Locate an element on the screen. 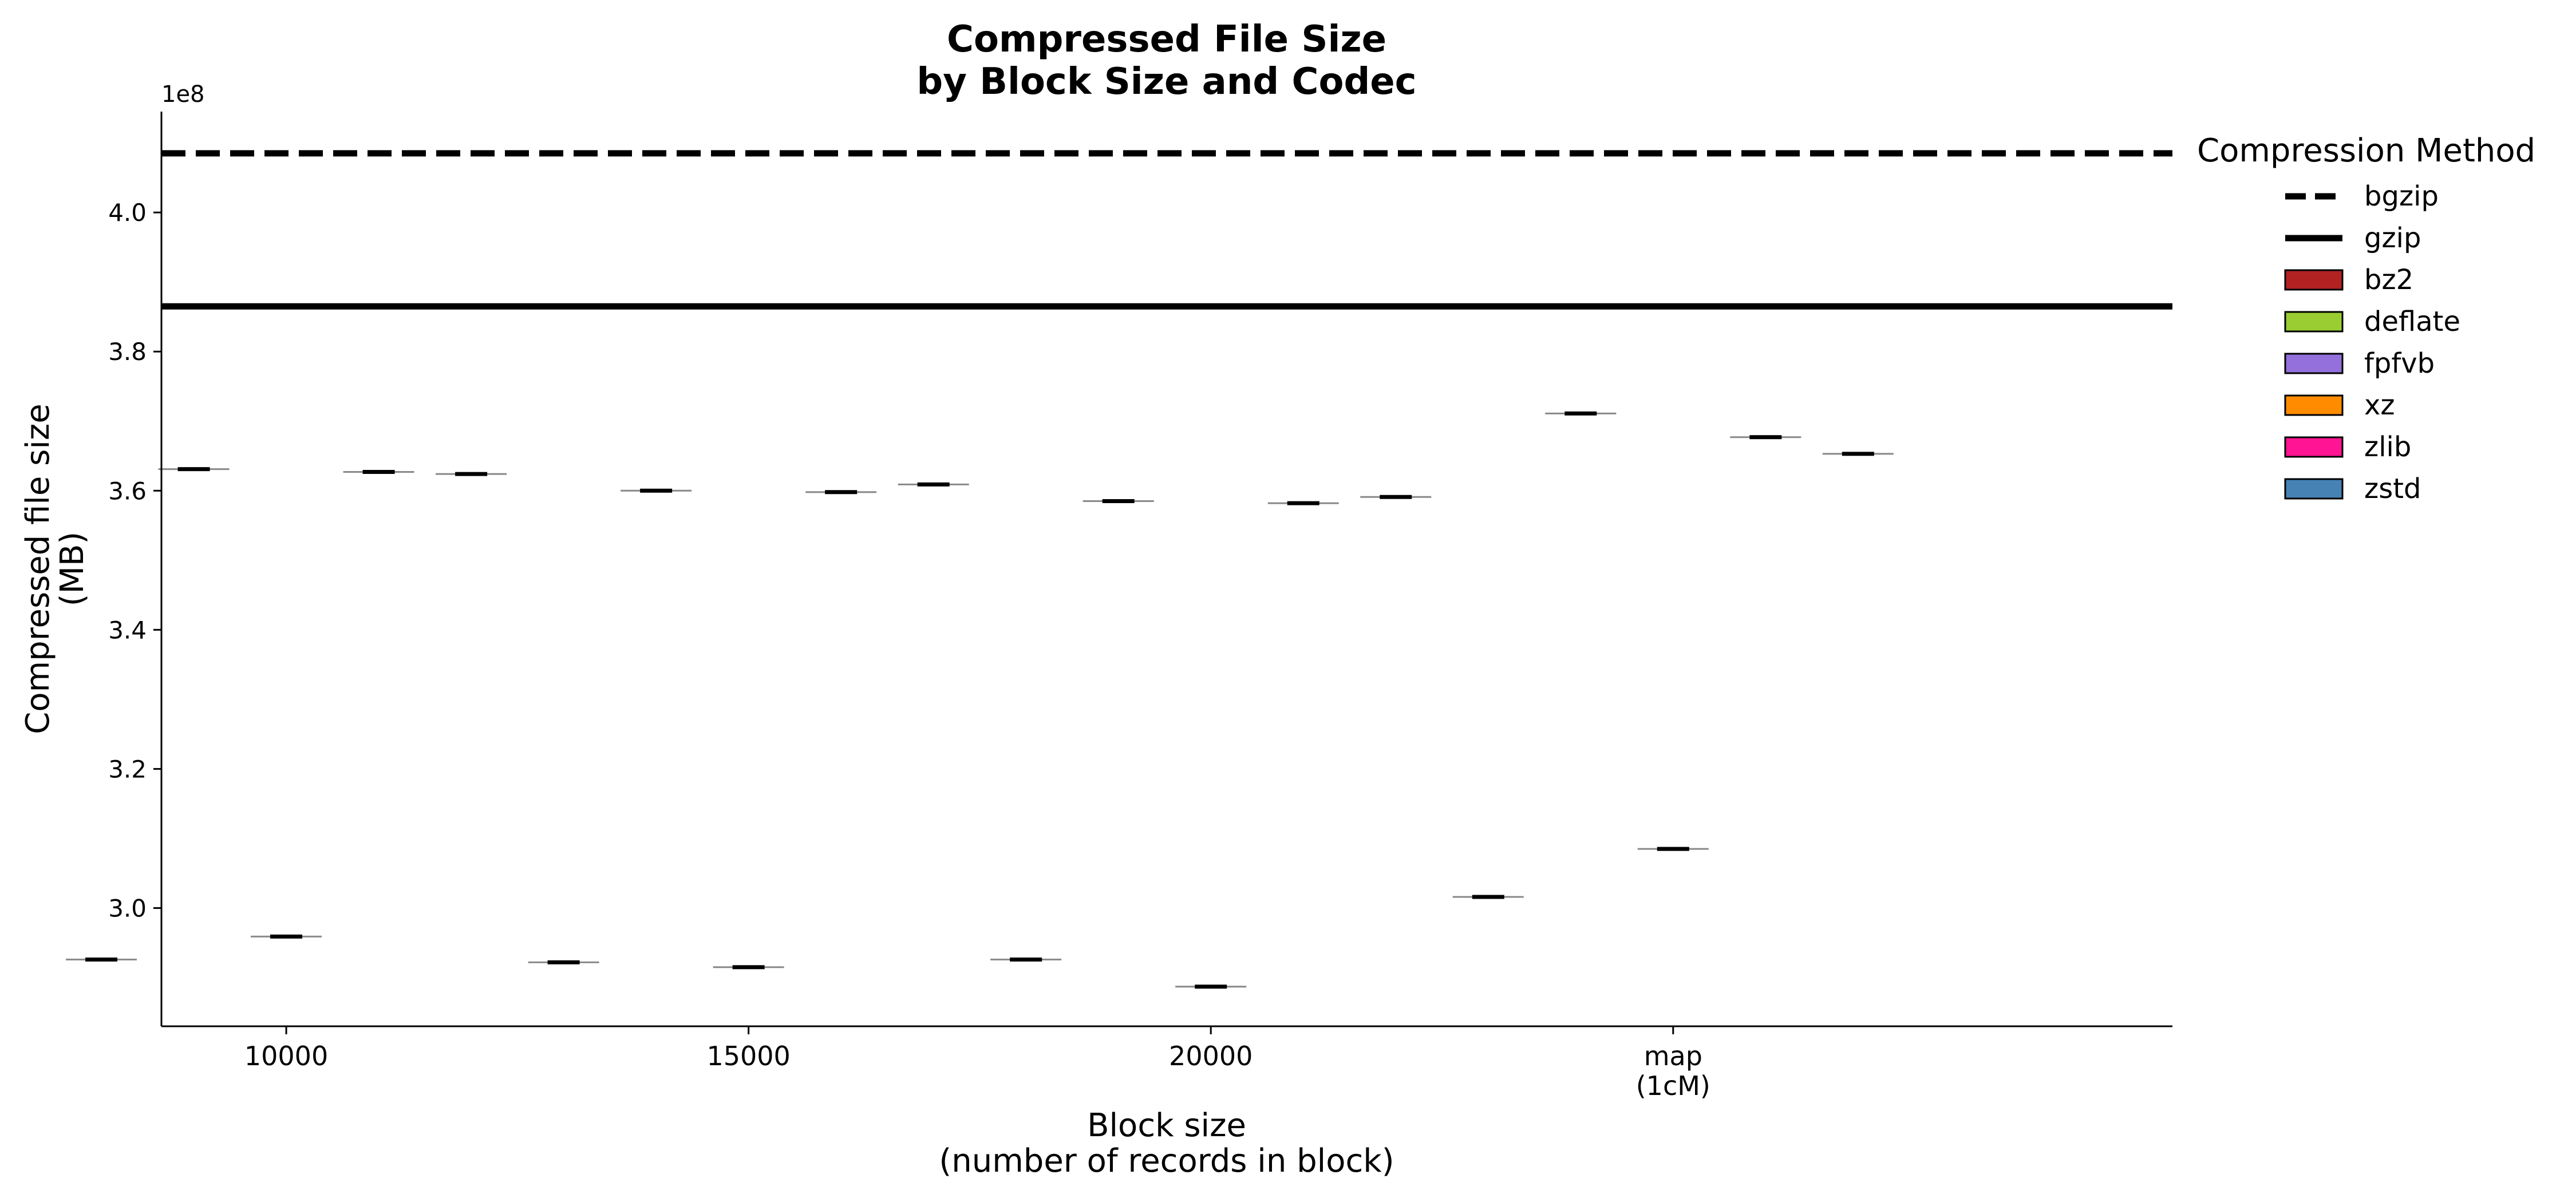 The height and width of the screenshot is (1202, 2576). chart-title-line: Compressed File Size is located at coordinates (1166, 40).